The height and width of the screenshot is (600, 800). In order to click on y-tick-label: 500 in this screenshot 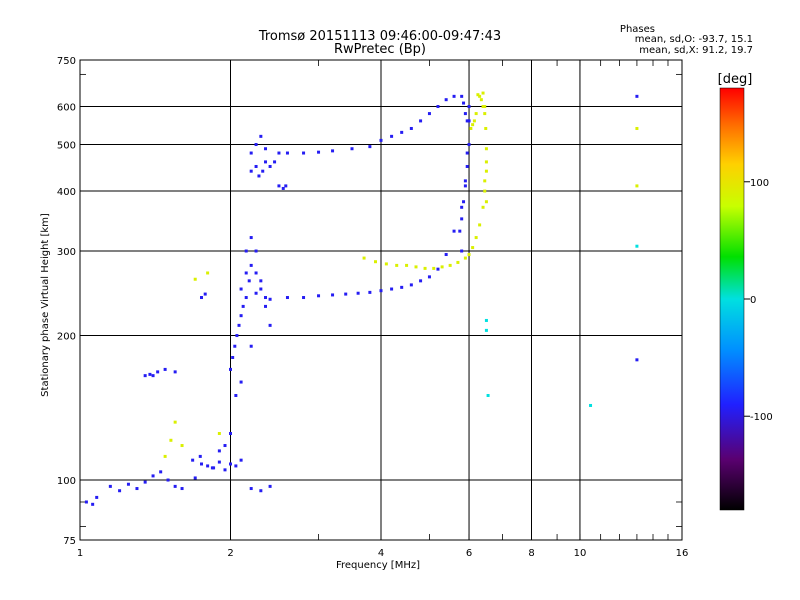, I will do `click(66, 146)`.